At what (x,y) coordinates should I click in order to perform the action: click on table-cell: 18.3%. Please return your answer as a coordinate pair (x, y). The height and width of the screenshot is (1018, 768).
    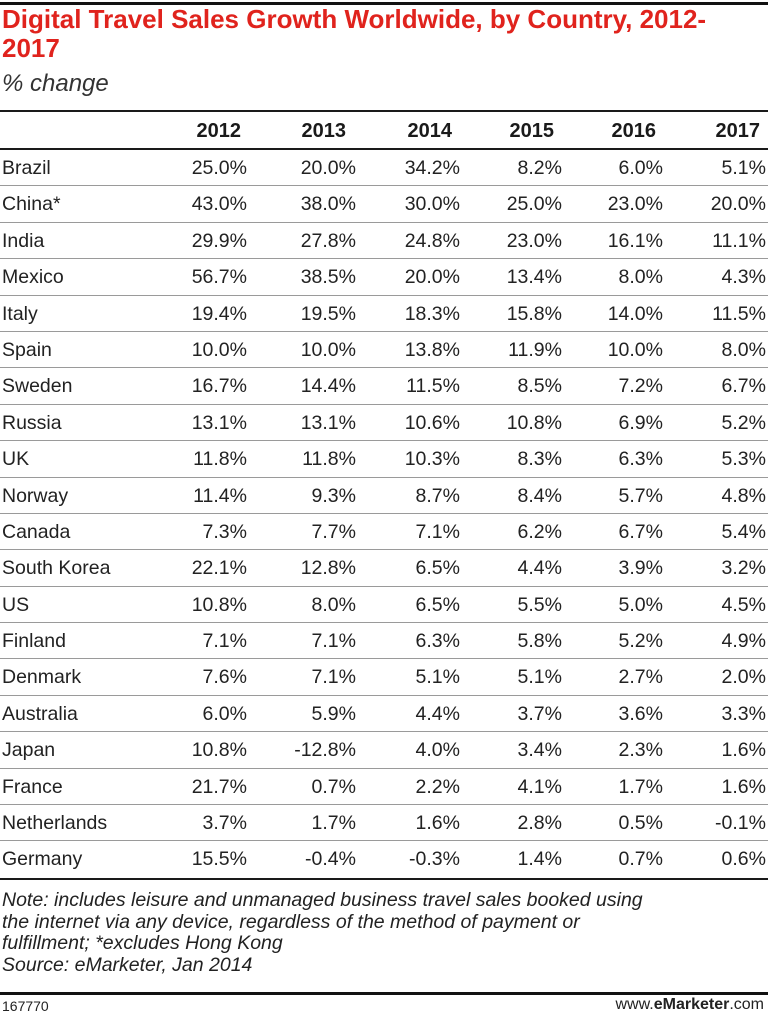
    Looking at the image, I should click on (432, 313).